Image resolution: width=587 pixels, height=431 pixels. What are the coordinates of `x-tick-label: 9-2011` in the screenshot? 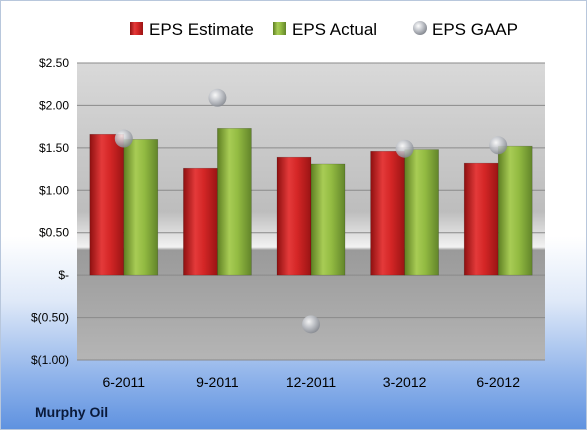 It's located at (217, 382).